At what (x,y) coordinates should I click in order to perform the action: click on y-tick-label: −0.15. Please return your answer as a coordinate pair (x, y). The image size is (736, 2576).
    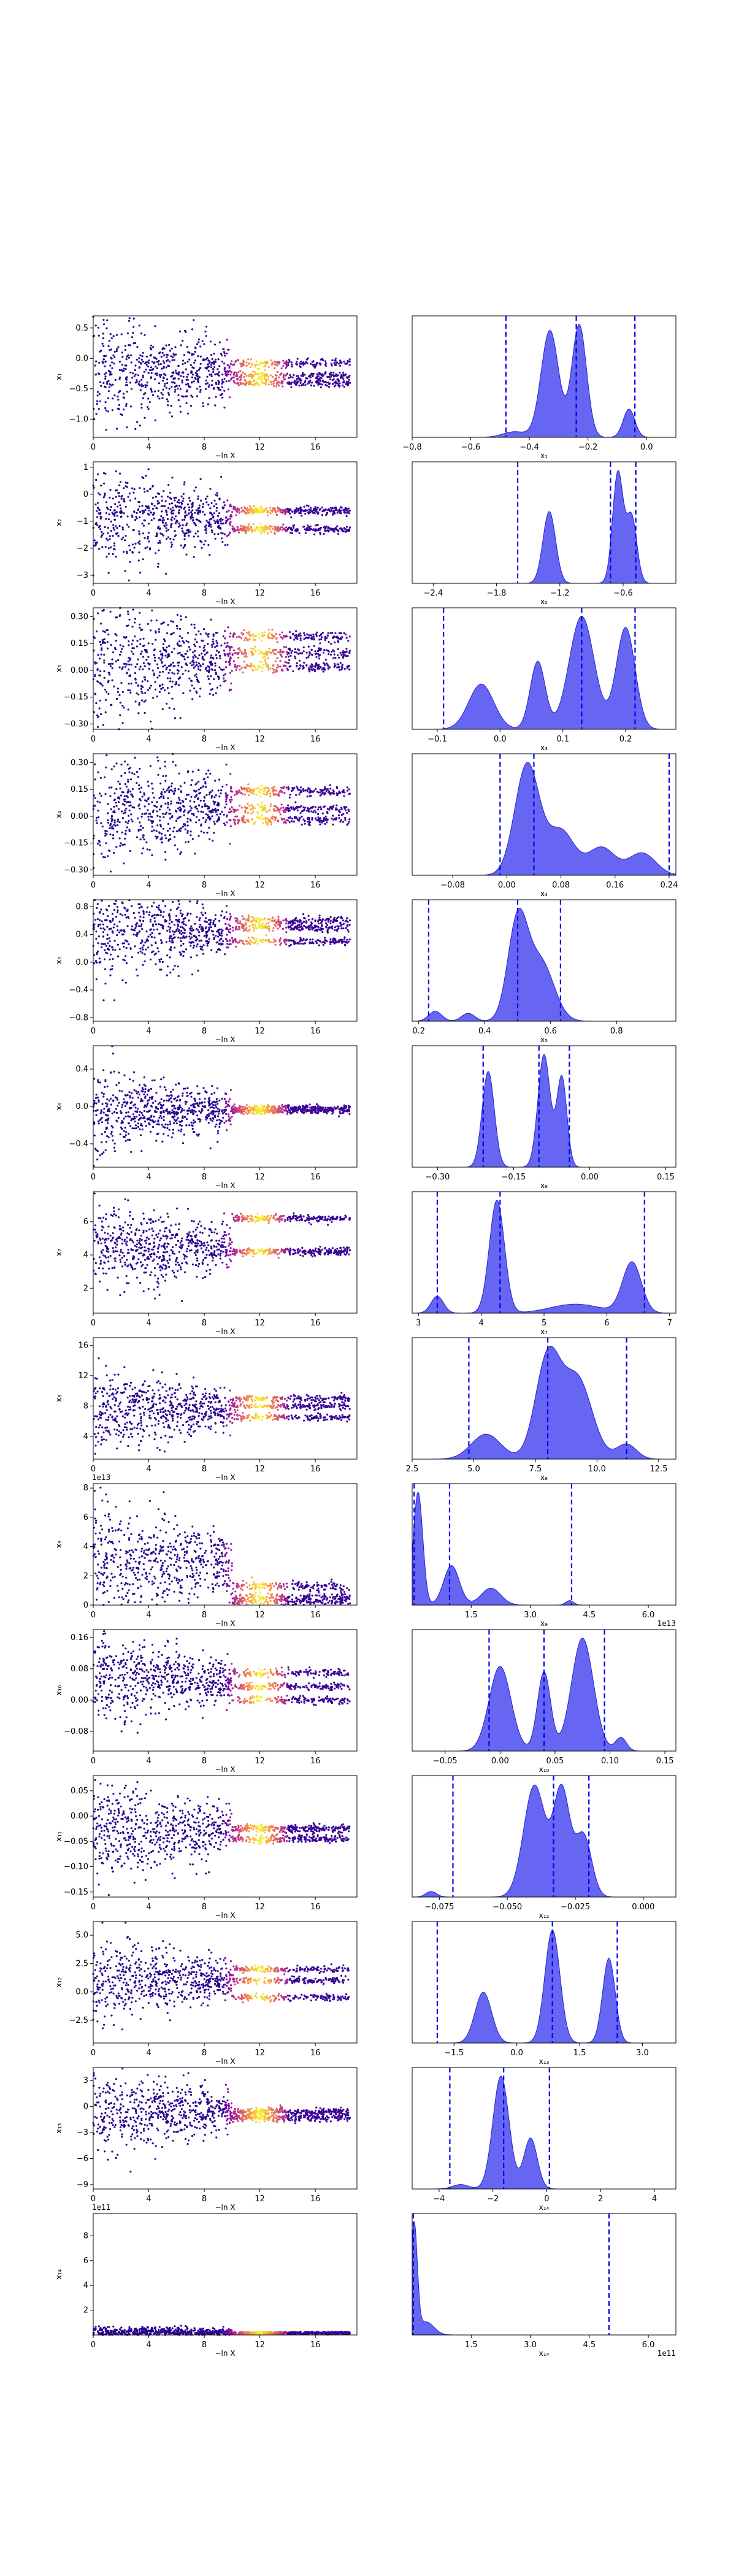
    Looking at the image, I should click on (76, 697).